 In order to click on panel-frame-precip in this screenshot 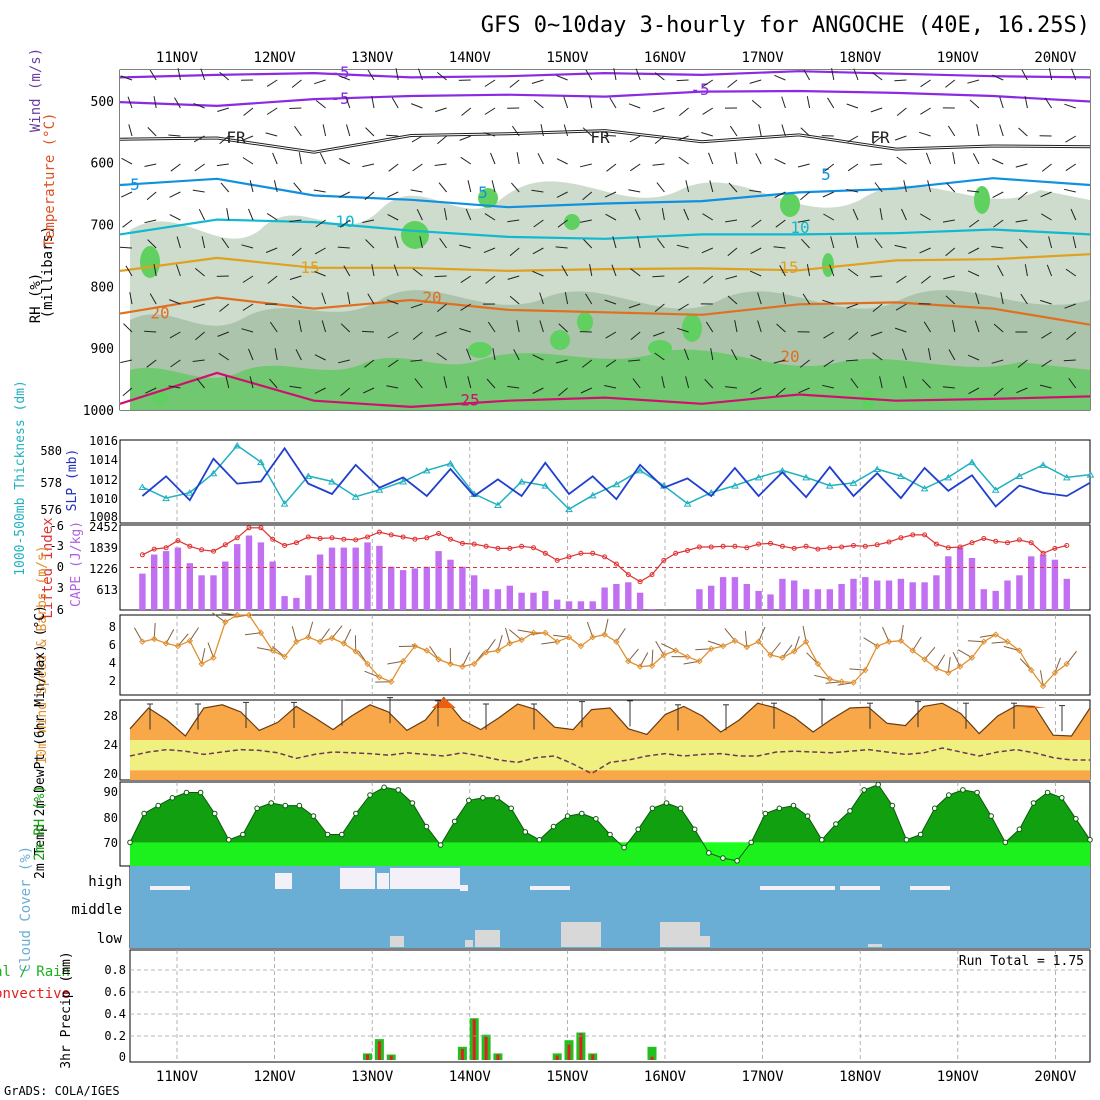, I will do `click(610, 1006)`.